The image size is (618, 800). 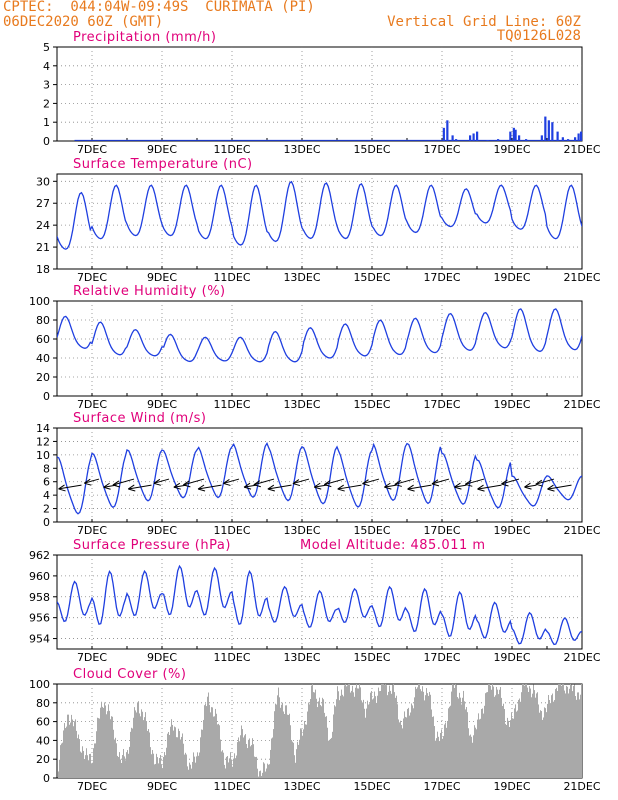 What do you see at coordinates (319, 215) in the screenshot?
I see `temp-series-line` at bounding box center [319, 215].